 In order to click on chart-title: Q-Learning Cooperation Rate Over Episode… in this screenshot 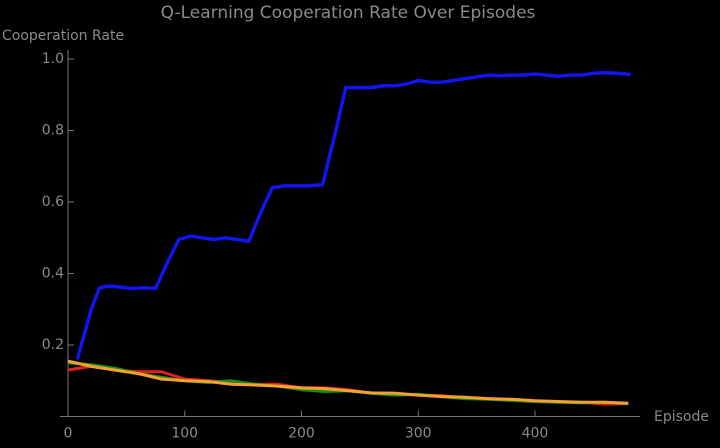, I will do `click(348, 13)`.